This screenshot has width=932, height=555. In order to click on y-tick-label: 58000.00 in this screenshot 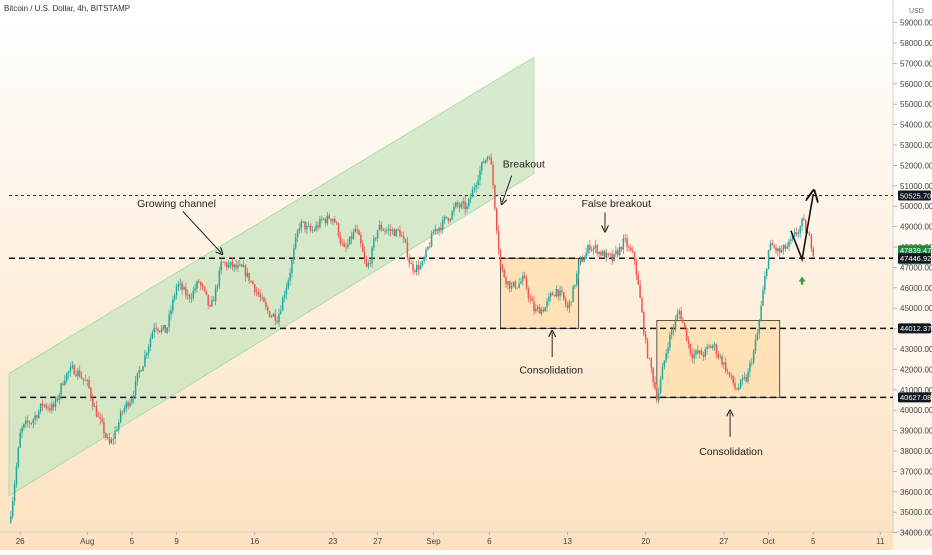, I will do `click(916, 43)`.